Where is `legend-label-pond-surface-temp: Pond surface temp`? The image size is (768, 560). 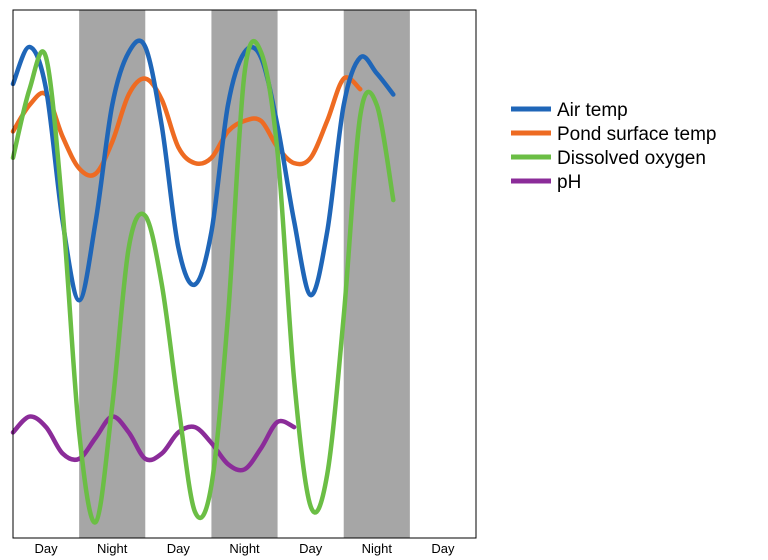
legend-label-pond-surface-temp: Pond surface temp is located at coordinates (636, 134).